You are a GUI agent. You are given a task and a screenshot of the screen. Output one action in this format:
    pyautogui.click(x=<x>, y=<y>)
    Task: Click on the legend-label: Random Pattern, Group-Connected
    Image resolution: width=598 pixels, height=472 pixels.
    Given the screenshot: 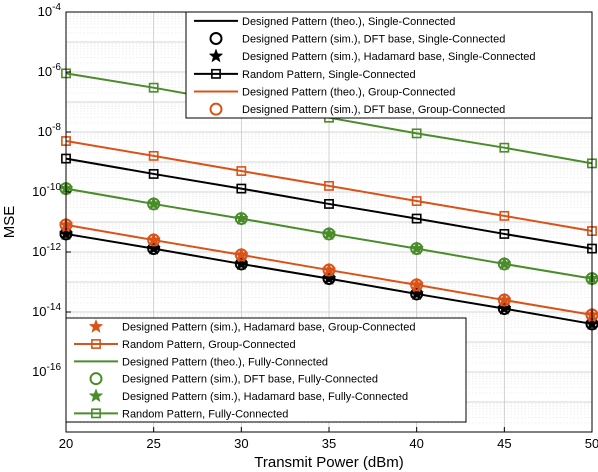 What is the action you would take?
    pyautogui.click(x=209, y=345)
    